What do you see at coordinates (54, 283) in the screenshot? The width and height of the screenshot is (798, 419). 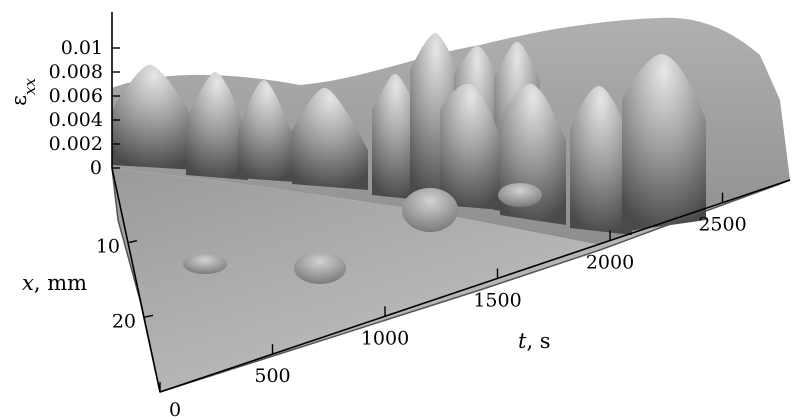 I see `x-axis-title: x, mm` at bounding box center [54, 283].